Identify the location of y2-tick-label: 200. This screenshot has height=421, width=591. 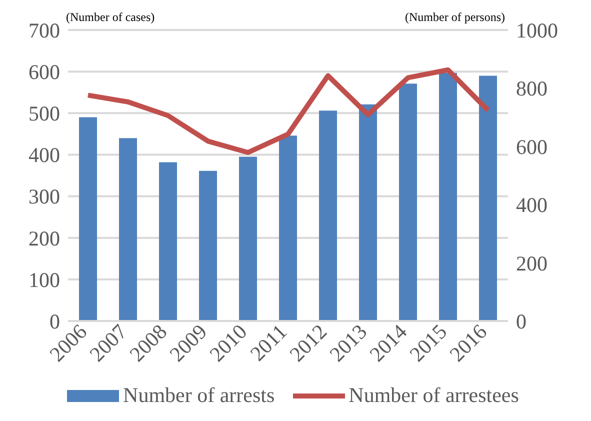
(532, 263).